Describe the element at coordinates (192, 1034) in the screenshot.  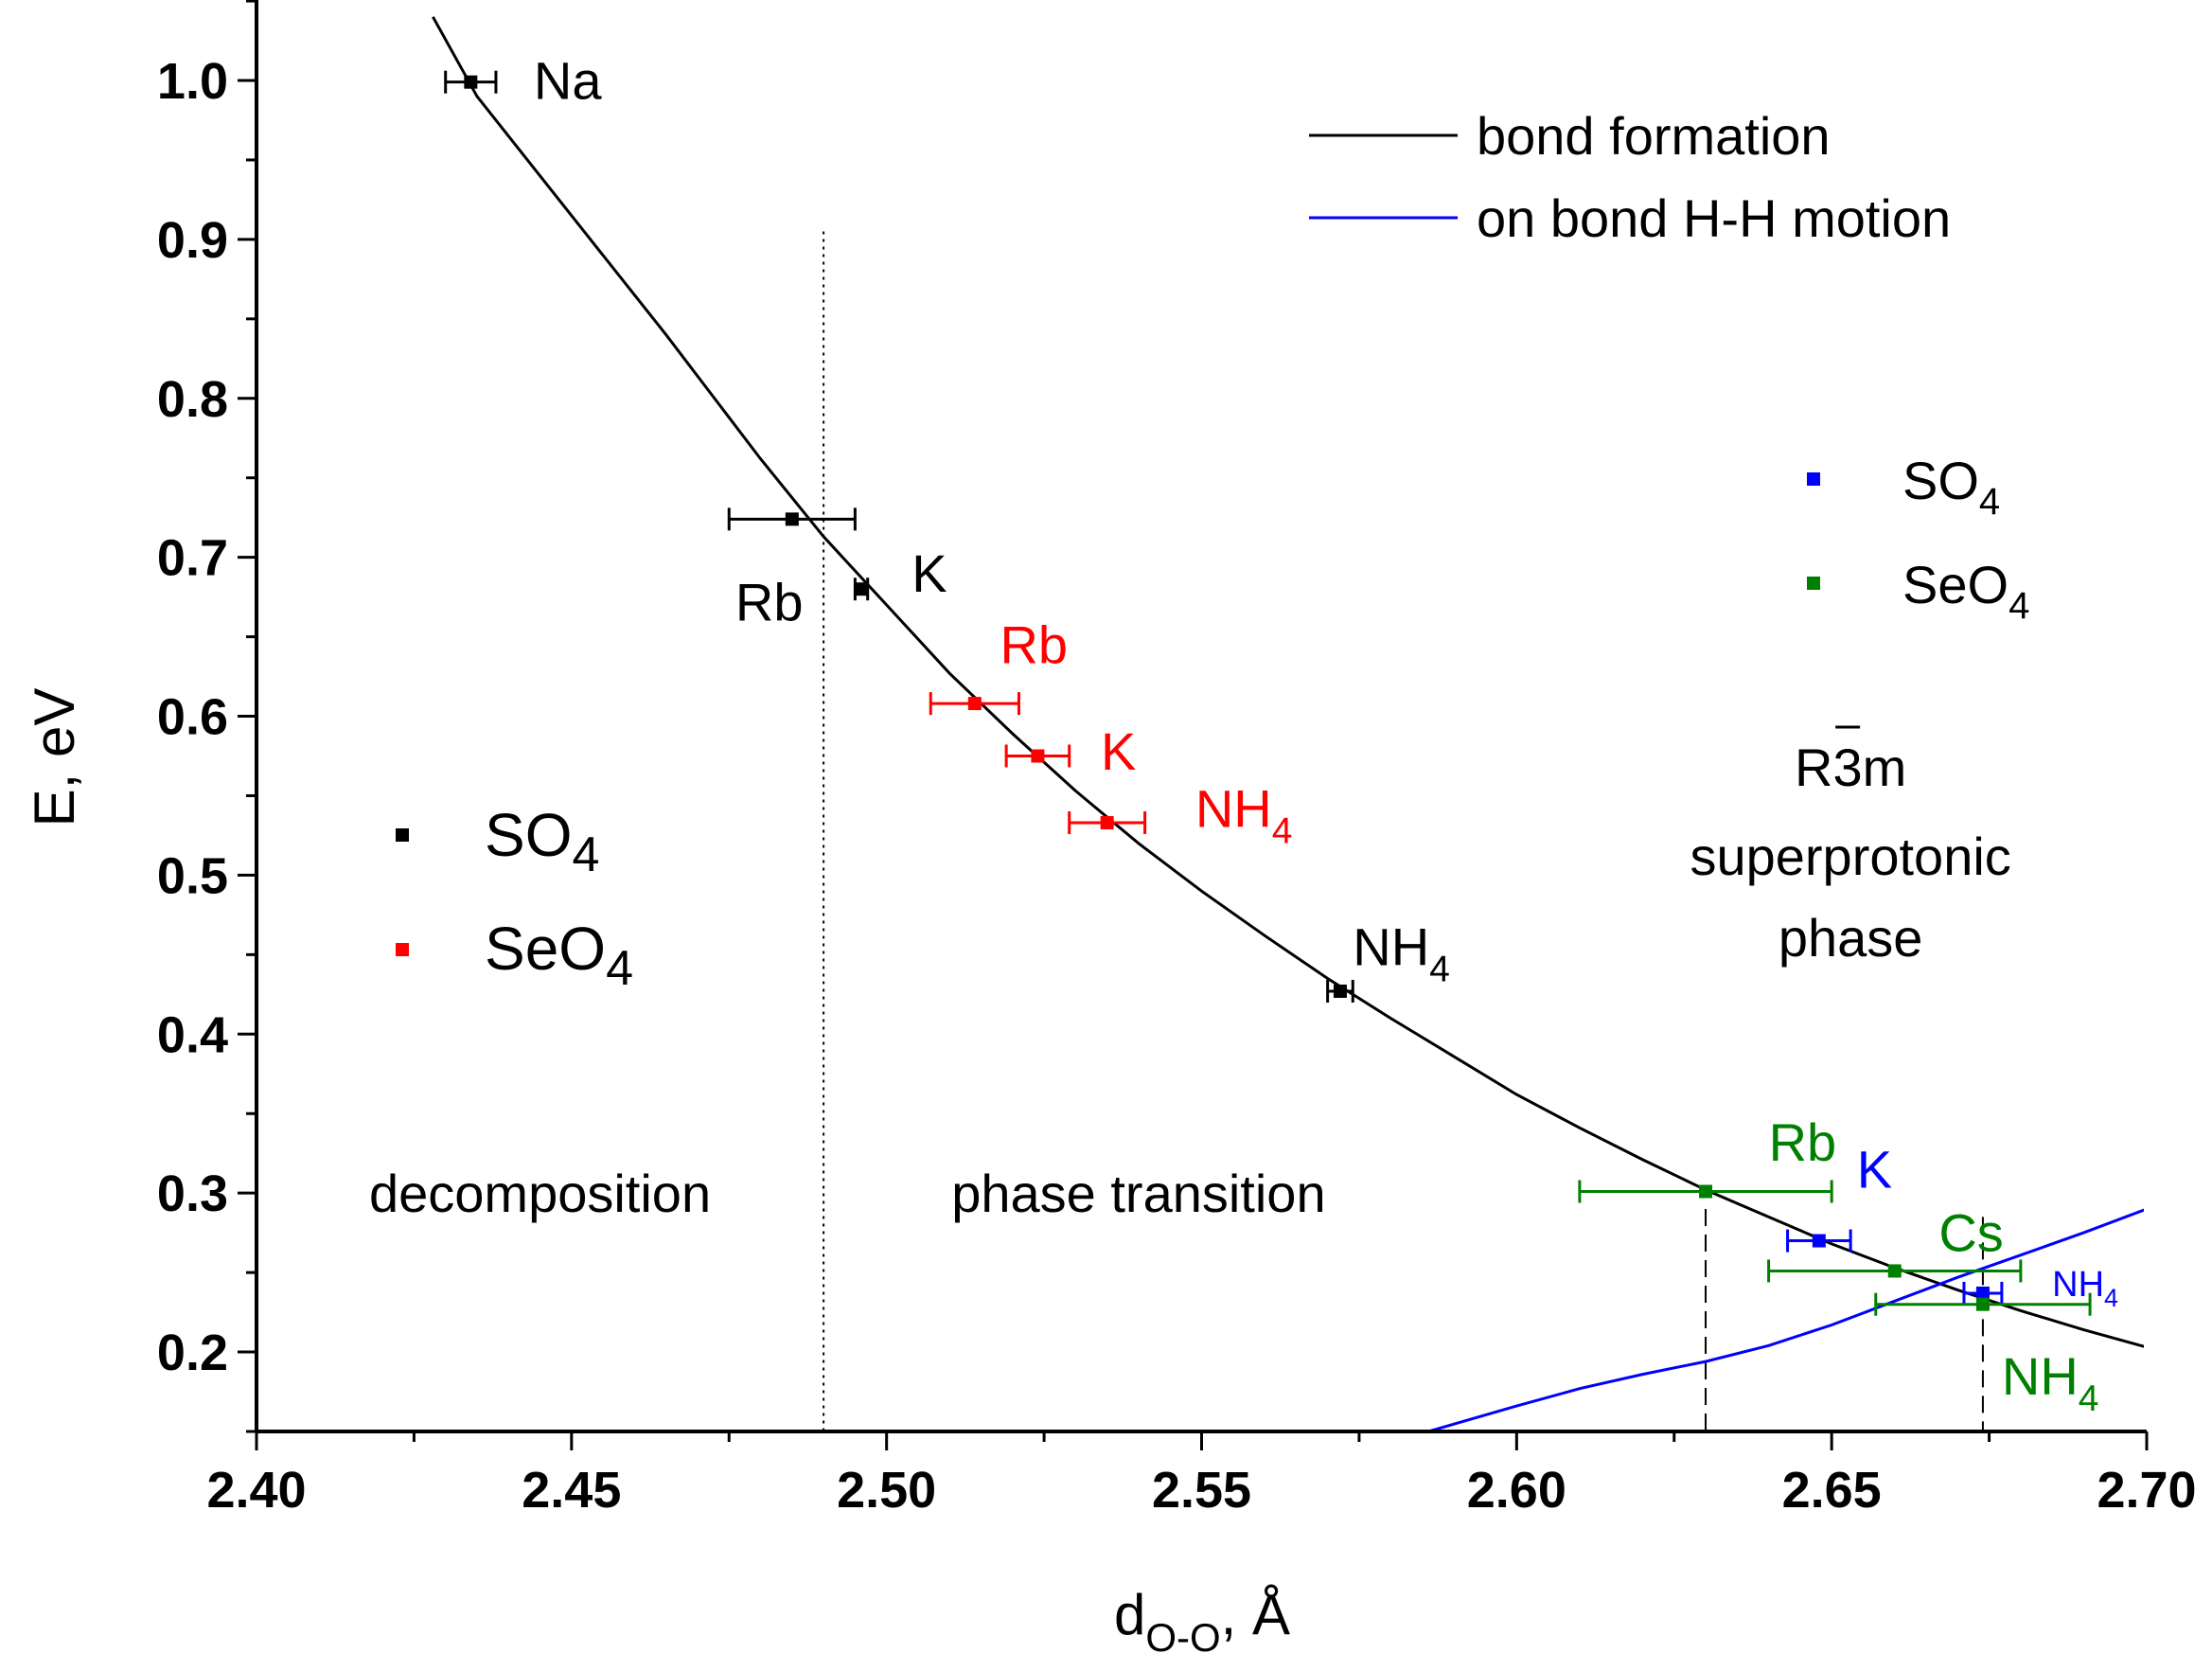
I see `y-tick-label-2: 0.4` at that location.